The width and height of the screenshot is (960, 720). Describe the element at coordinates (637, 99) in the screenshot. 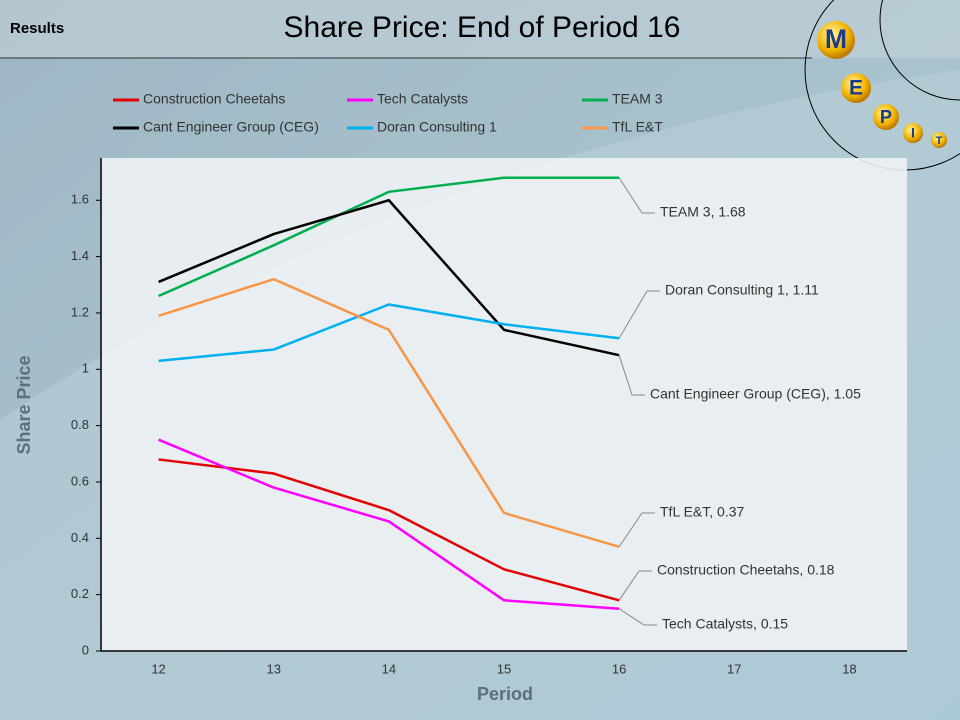

I see `legend-label: TEAM 3` at that location.